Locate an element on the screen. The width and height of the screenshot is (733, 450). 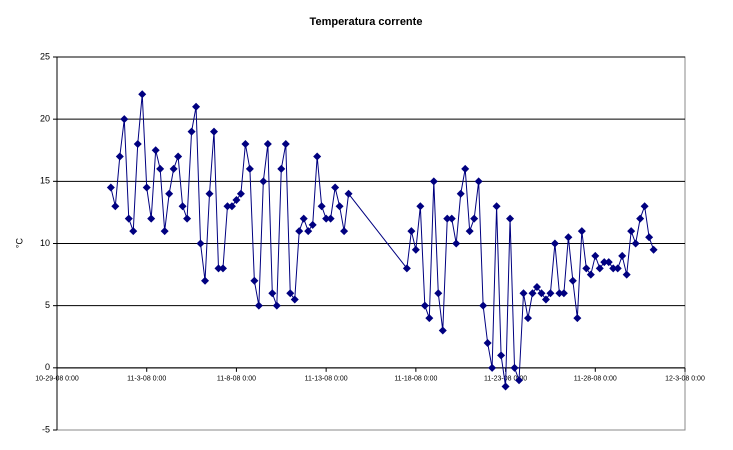
x-tick-label: 11-28-08 0:00 is located at coordinates (595, 379).